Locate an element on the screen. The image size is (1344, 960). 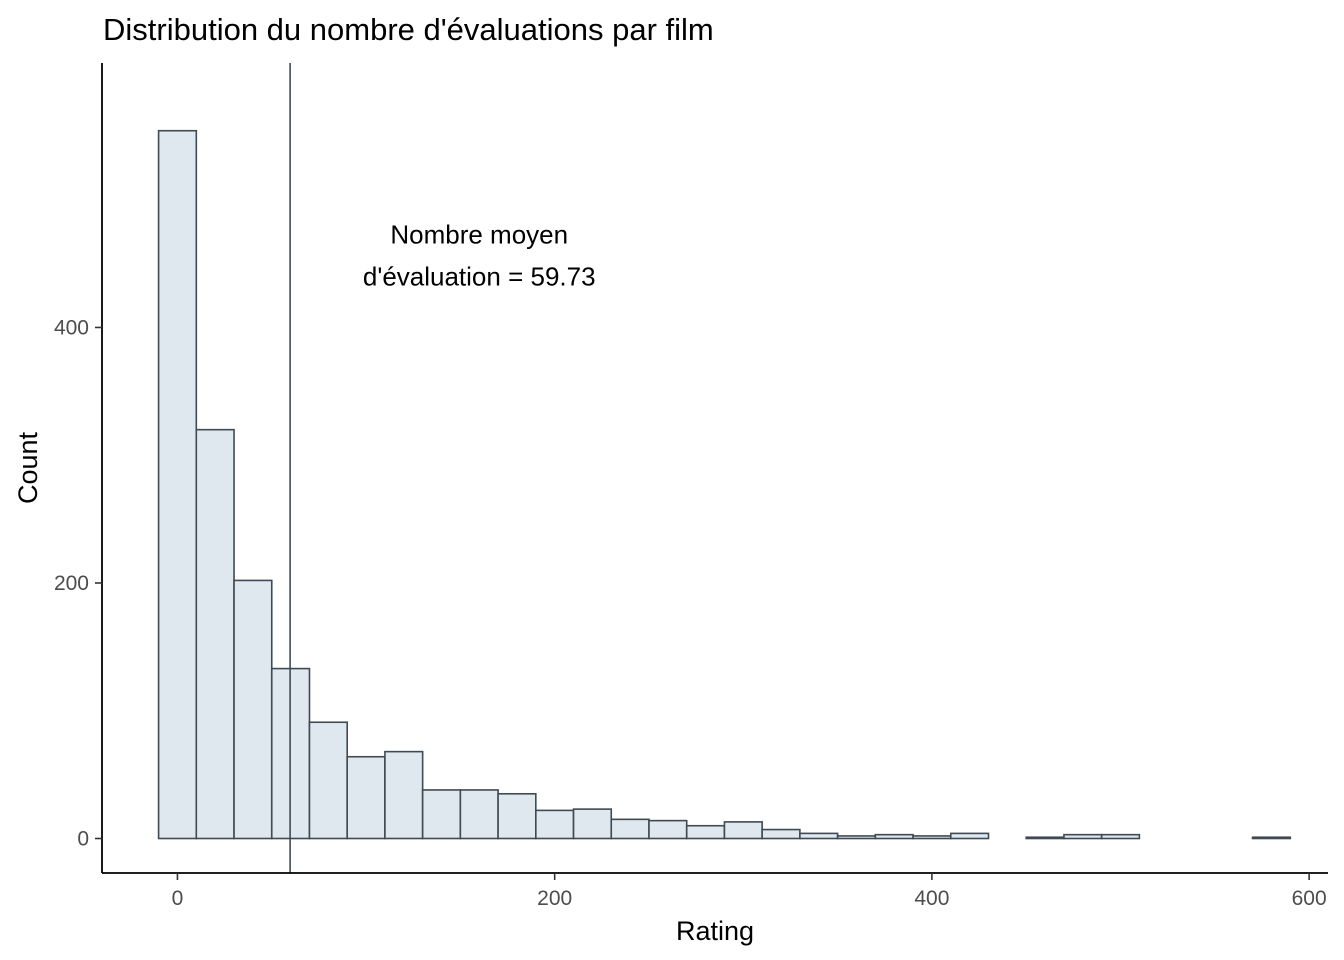
x-ticks-group: 0 200 400 600 is located at coordinates (749, 891).